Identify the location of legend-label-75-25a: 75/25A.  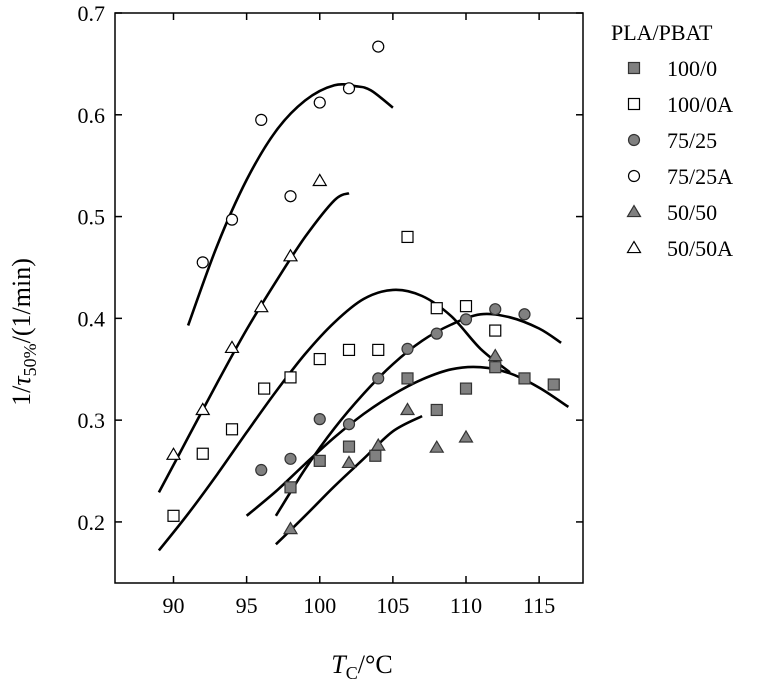
(700, 176).